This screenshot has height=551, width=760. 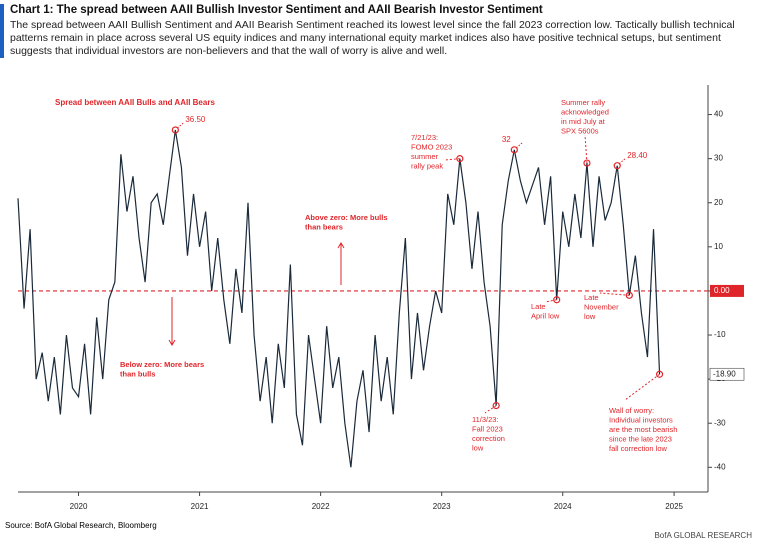 I want to click on y-tick-label: 30, so click(x=718, y=158).